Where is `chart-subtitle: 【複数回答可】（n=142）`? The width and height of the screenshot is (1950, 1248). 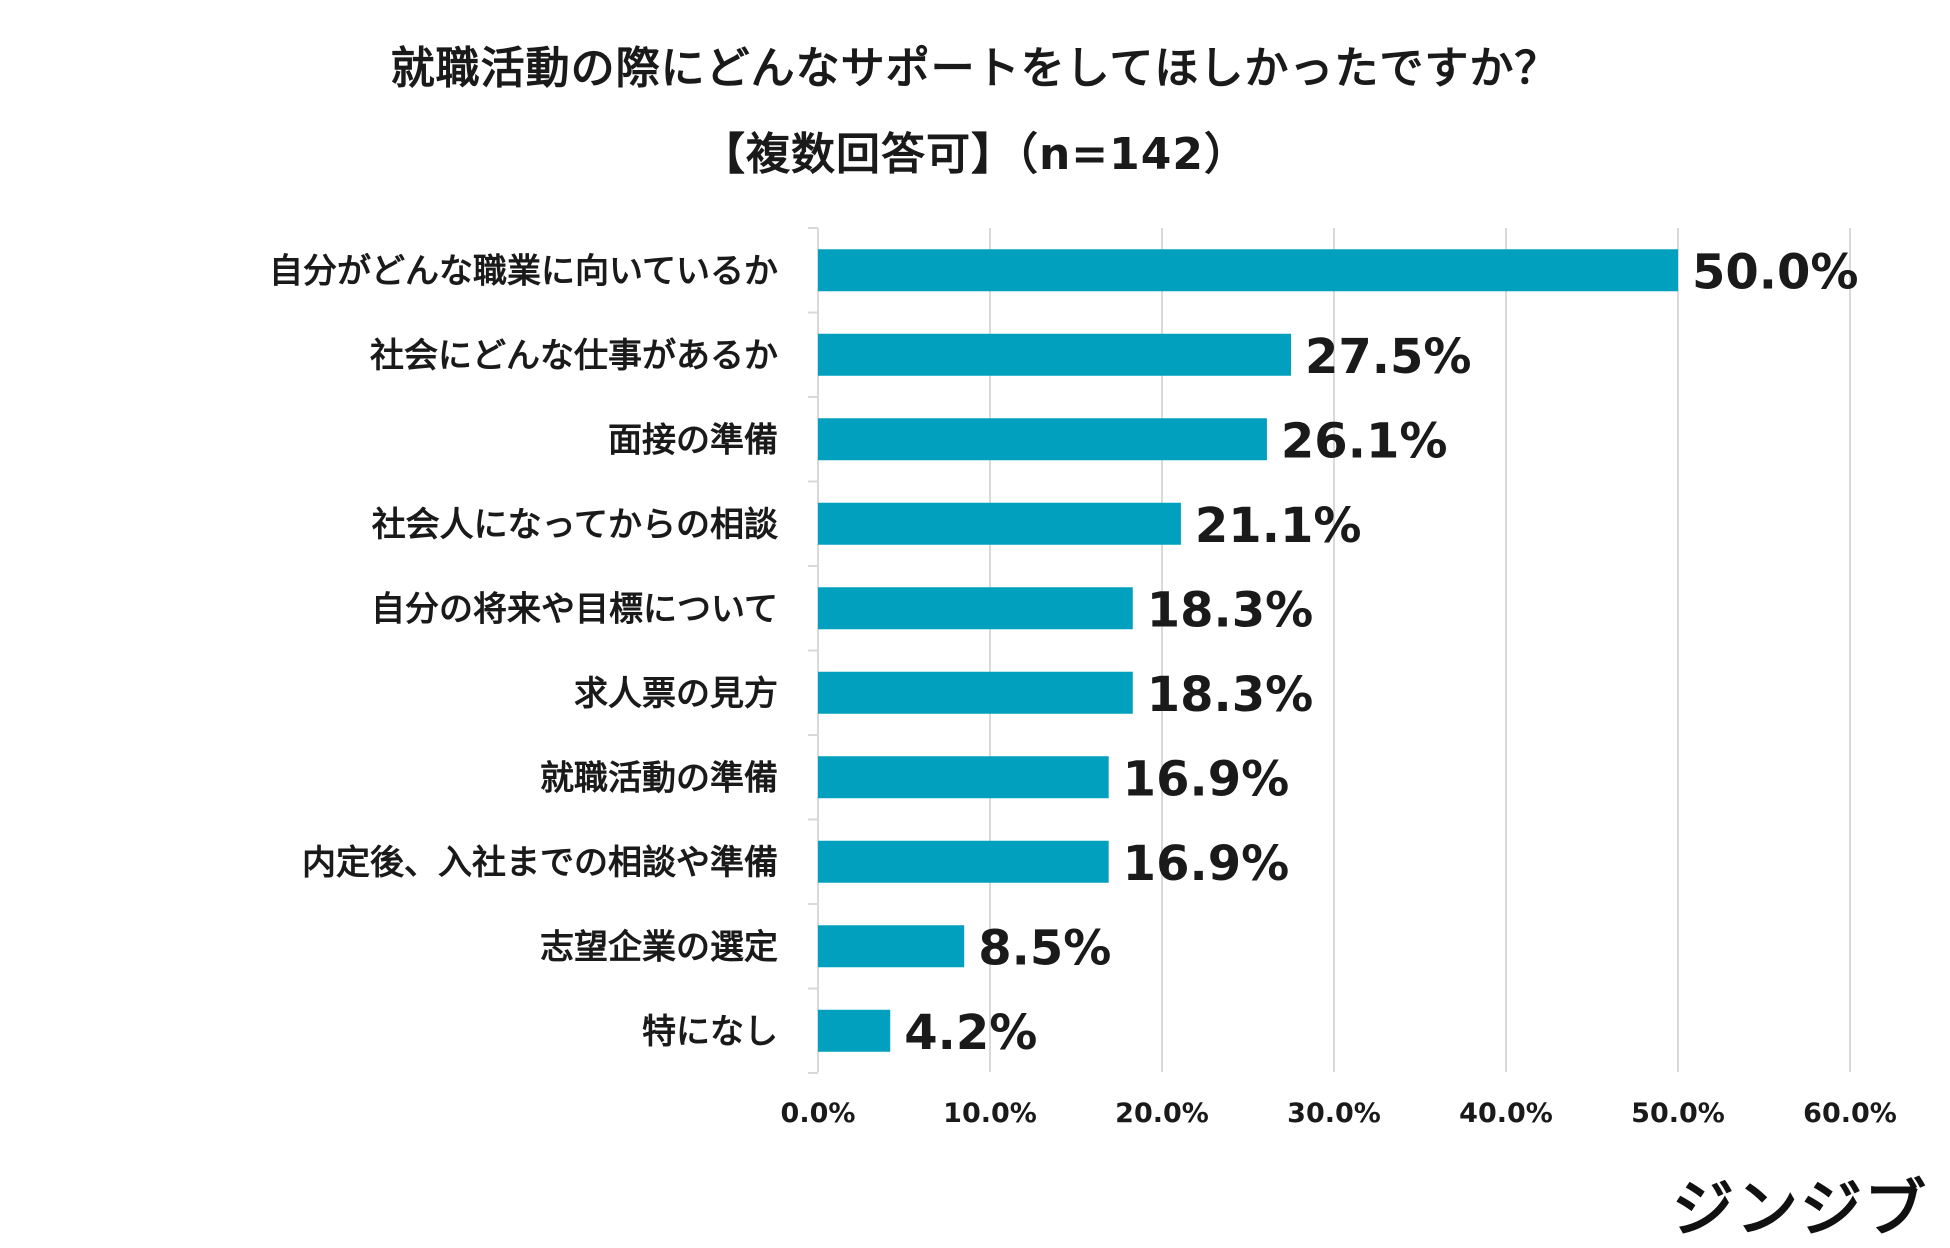
chart-subtitle: 【複数回答可】（n=142） is located at coordinates (975, 154).